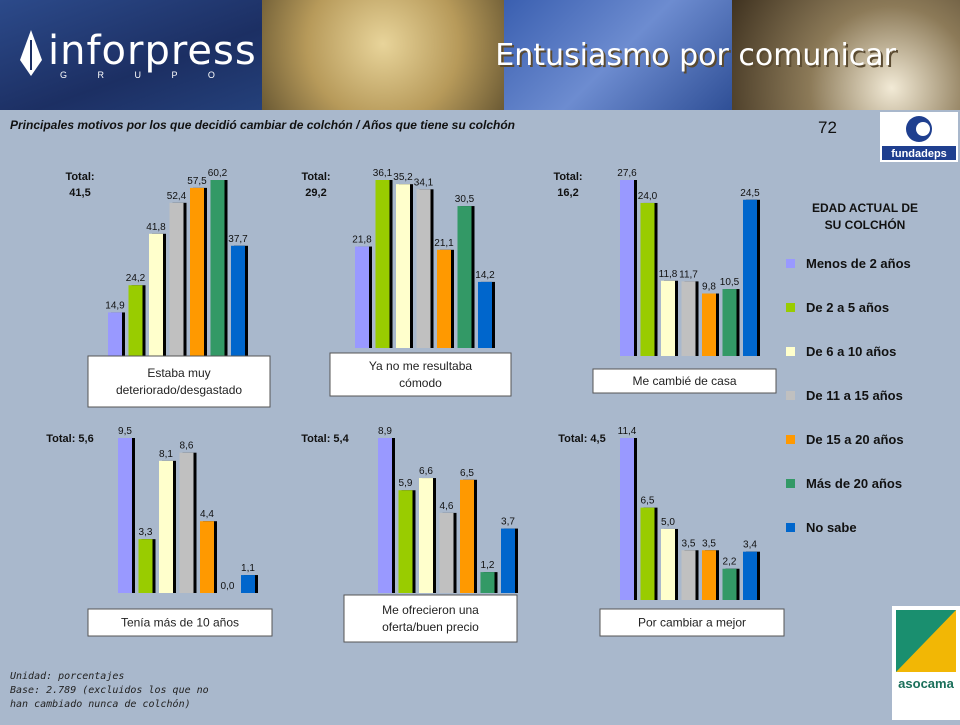 This screenshot has width=960, height=725. What do you see at coordinates (228, 586) in the screenshot?
I see `data-label: 0,0` at bounding box center [228, 586].